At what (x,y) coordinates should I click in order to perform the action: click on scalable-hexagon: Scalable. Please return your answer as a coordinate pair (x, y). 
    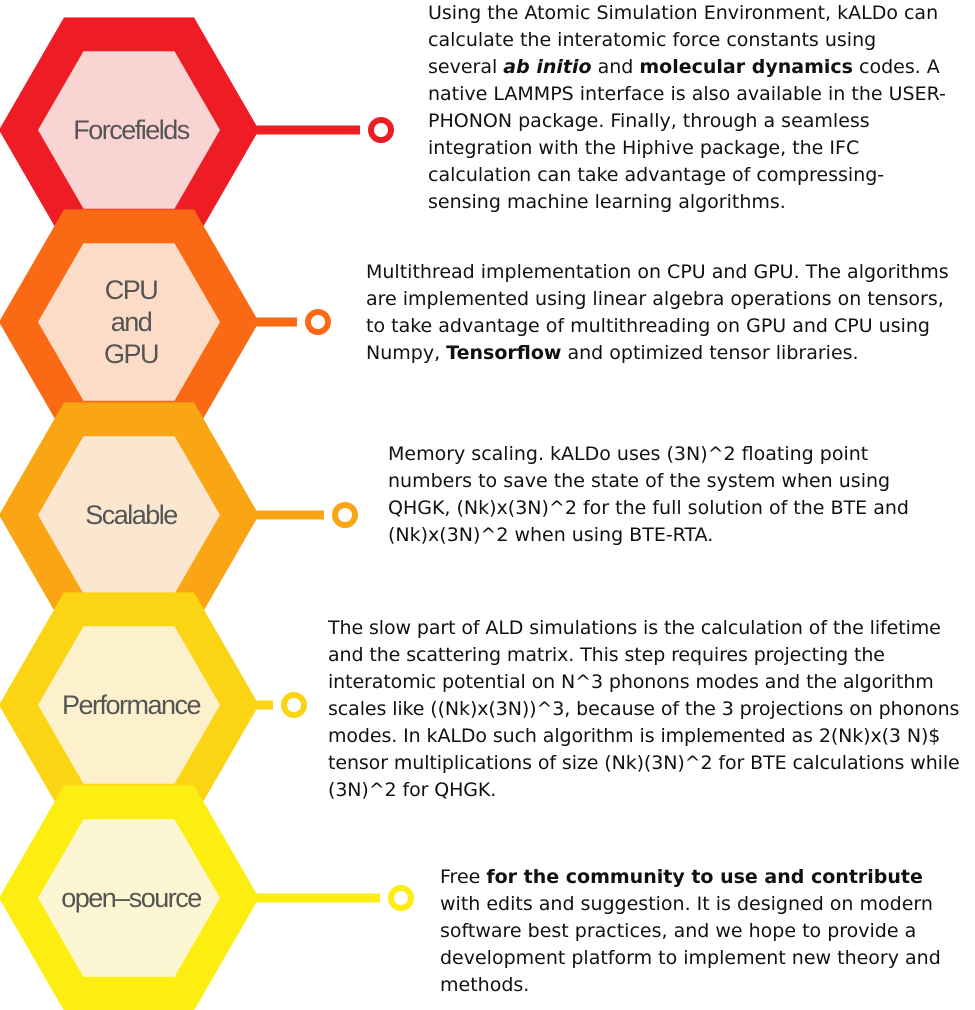
    Looking at the image, I should click on (129, 515).